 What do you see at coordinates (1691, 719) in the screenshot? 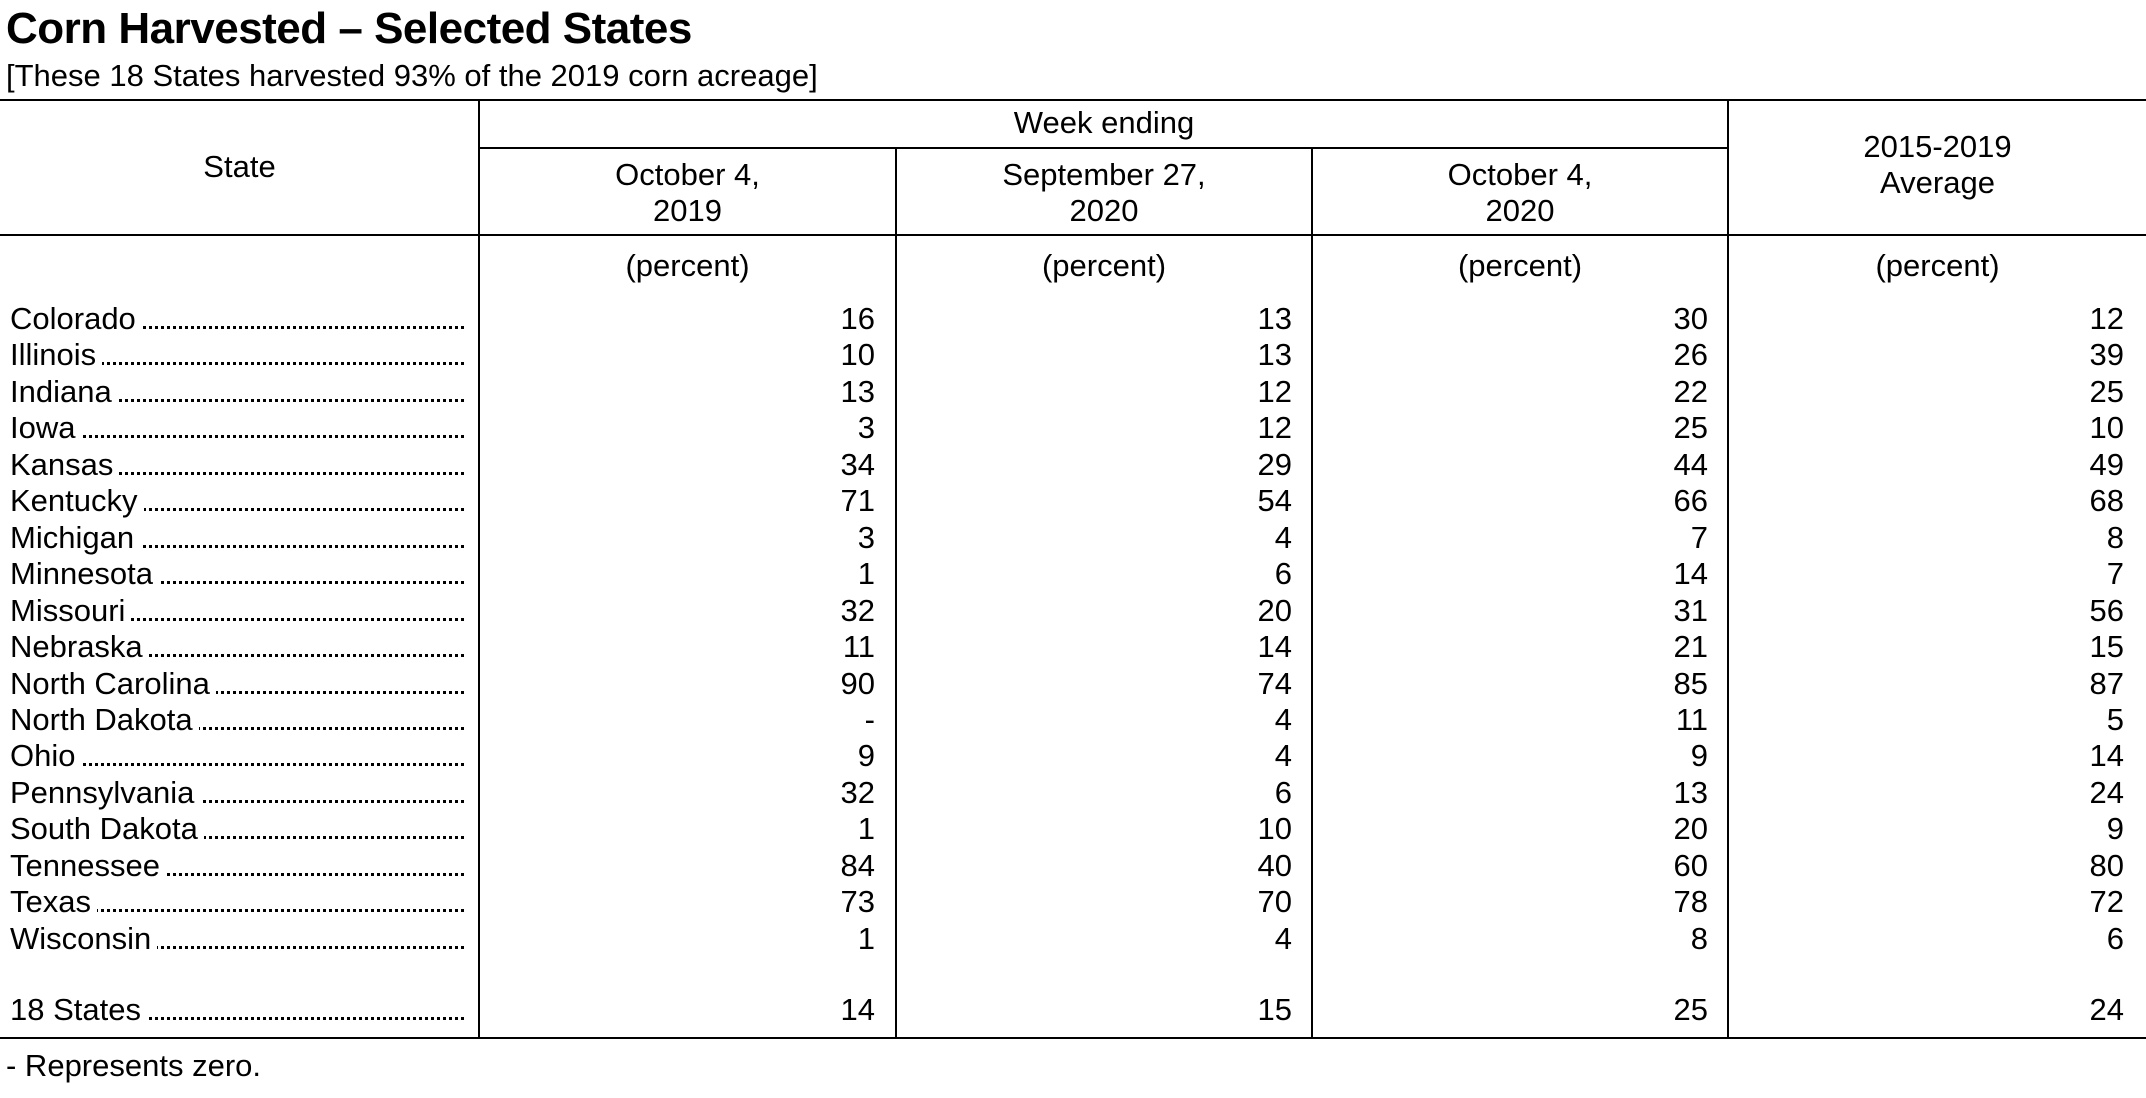
I see `value-cell: 11` at bounding box center [1691, 719].